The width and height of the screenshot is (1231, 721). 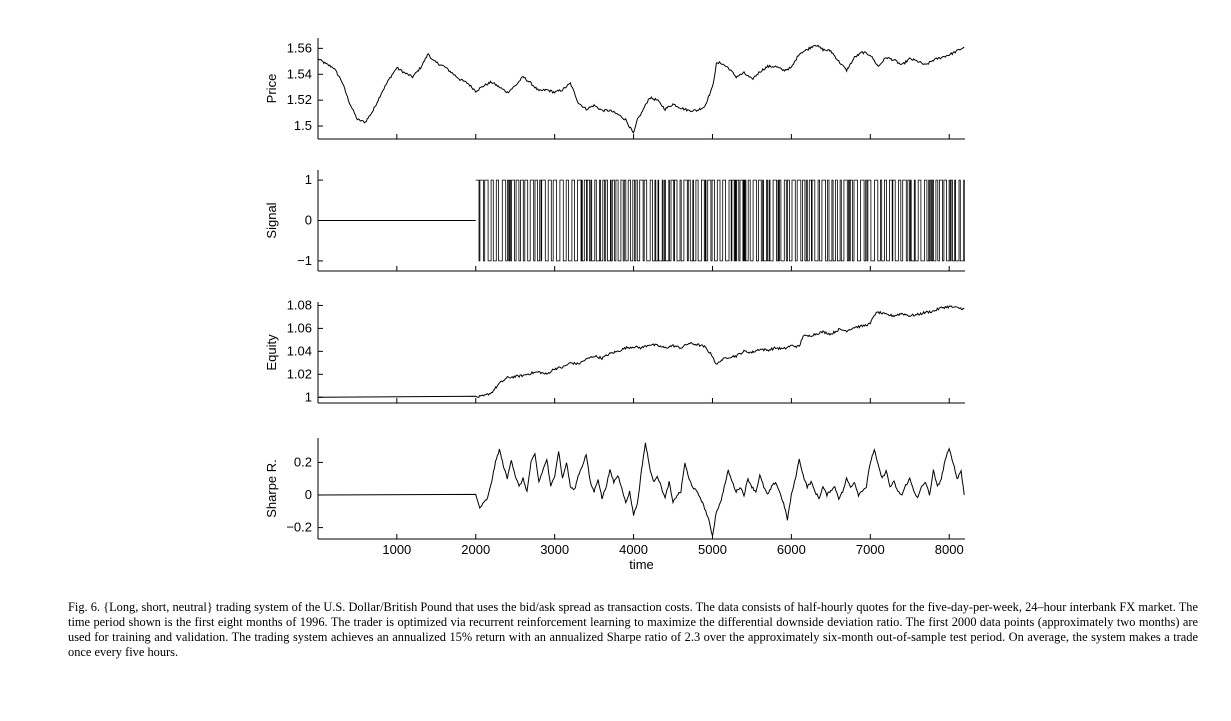 What do you see at coordinates (870, 549) in the screenshot?
I see `x-tick-label: 7000` at bounding box center [870, 549].